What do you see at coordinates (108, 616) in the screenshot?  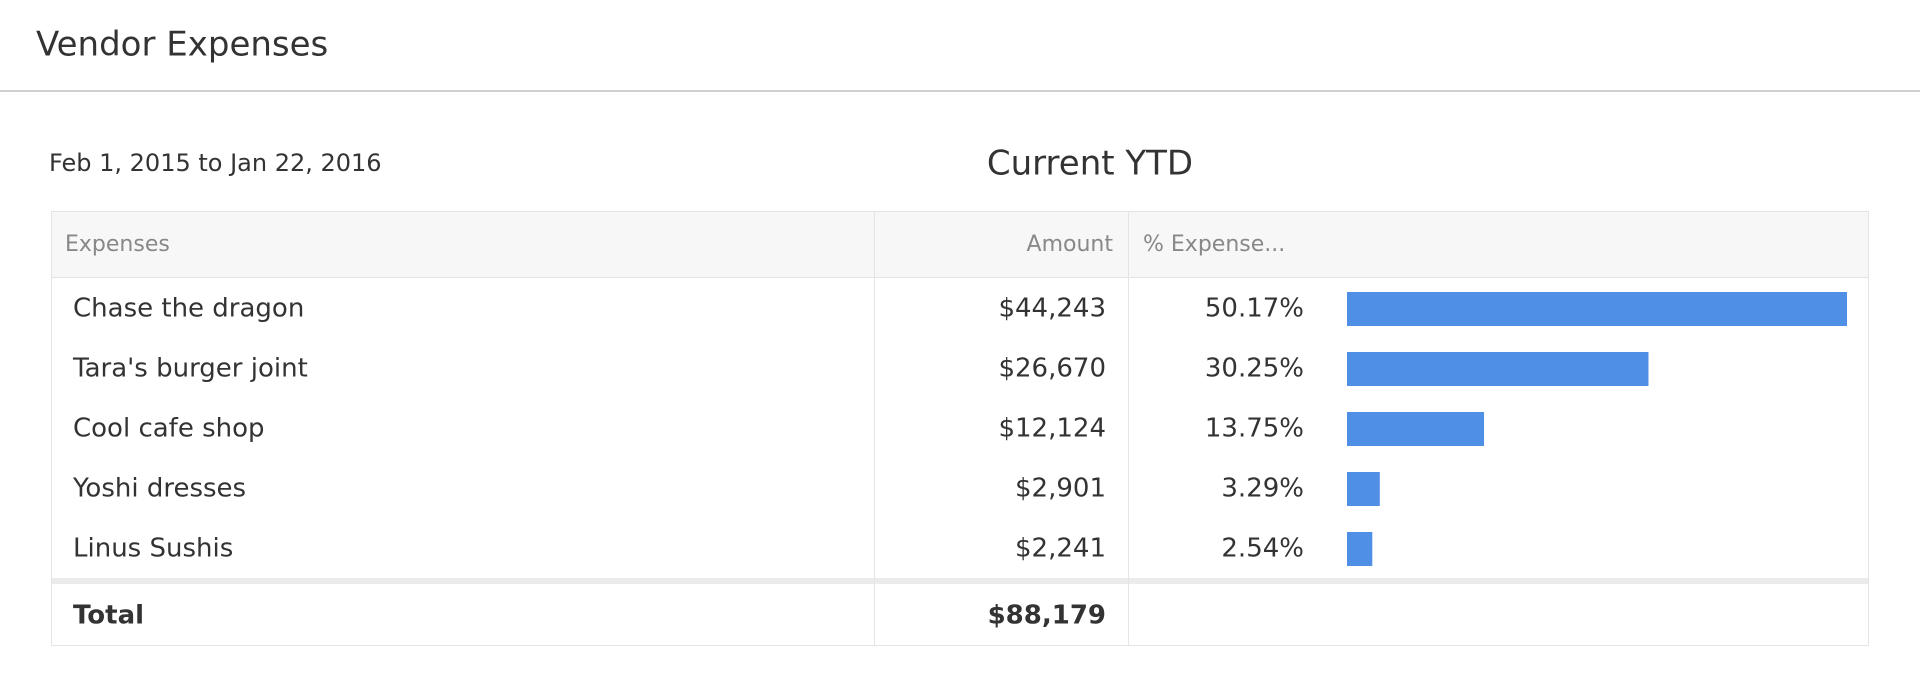 I see `total-label: Total` at bounding box center [108, 616].